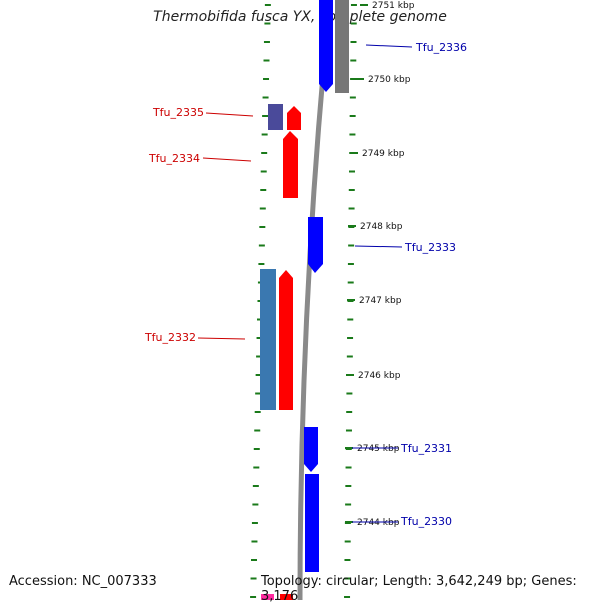 Image resolution: width=600 pixels, height=604 pixels. What do you see at coordinates (393, 6) in the screenshot?
I see `scale-label: 2751 kbp` at bounding box center [393, 6].